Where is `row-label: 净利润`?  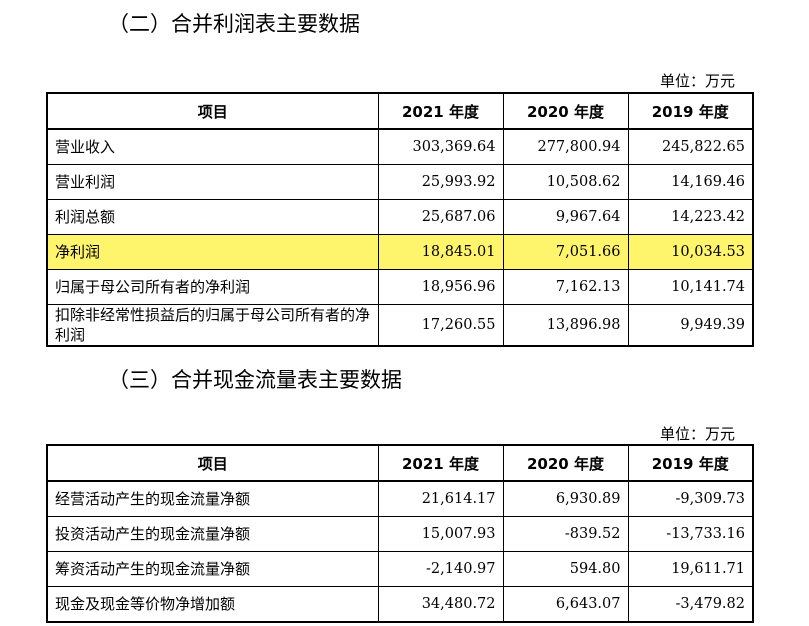 row-label: 净利润 is located at coordinates (212, 252).